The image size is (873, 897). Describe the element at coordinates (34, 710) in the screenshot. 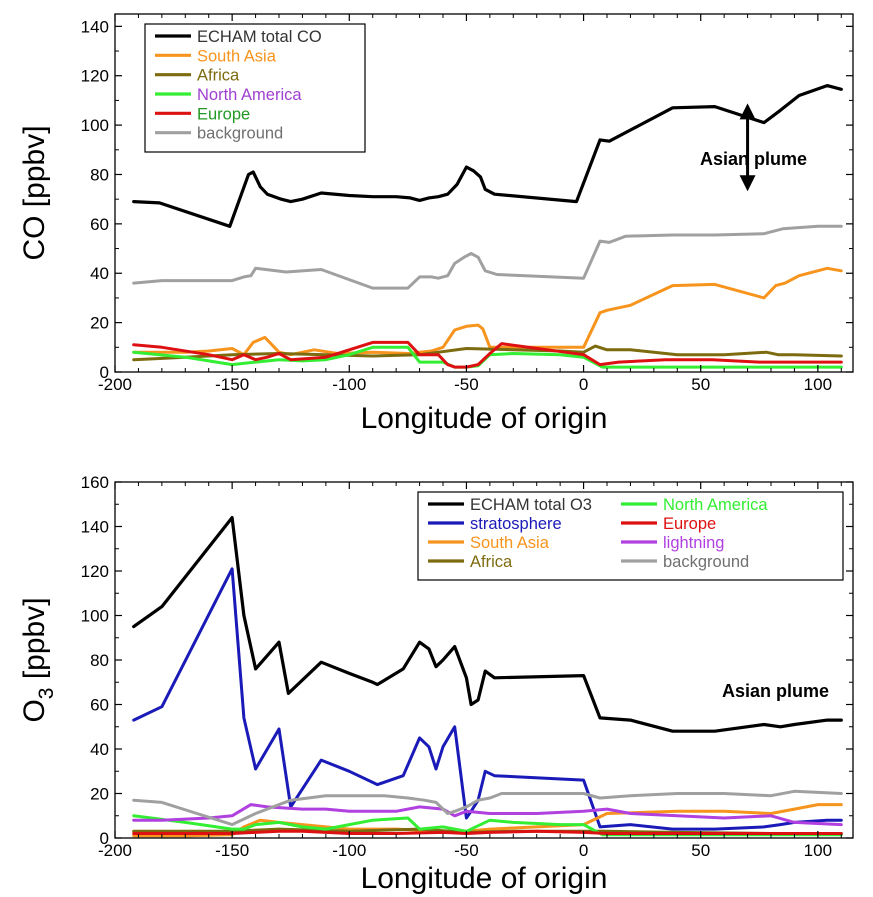

I see `y-axis-title-main: O` at that location.